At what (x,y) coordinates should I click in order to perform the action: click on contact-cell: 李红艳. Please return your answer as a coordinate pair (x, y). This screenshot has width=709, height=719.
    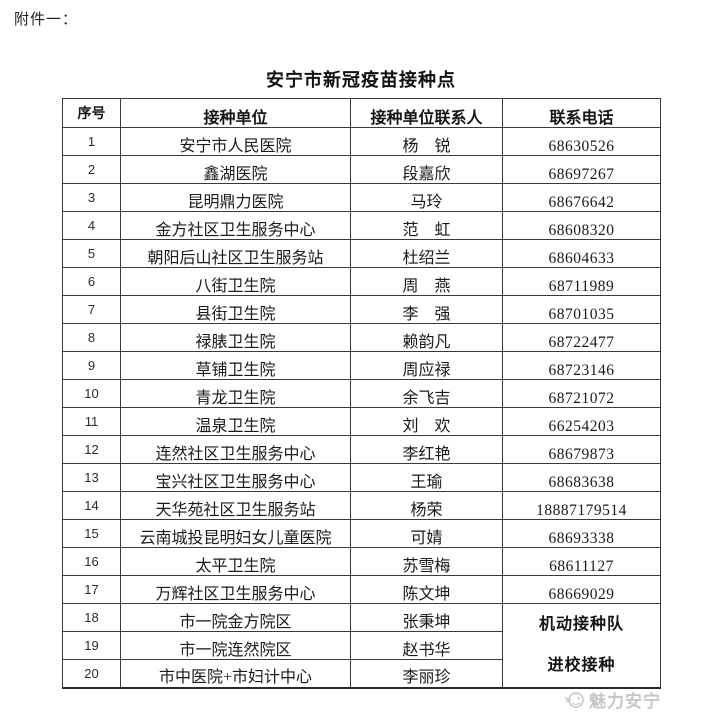
    Looking at the image, I should click on (426, 449).